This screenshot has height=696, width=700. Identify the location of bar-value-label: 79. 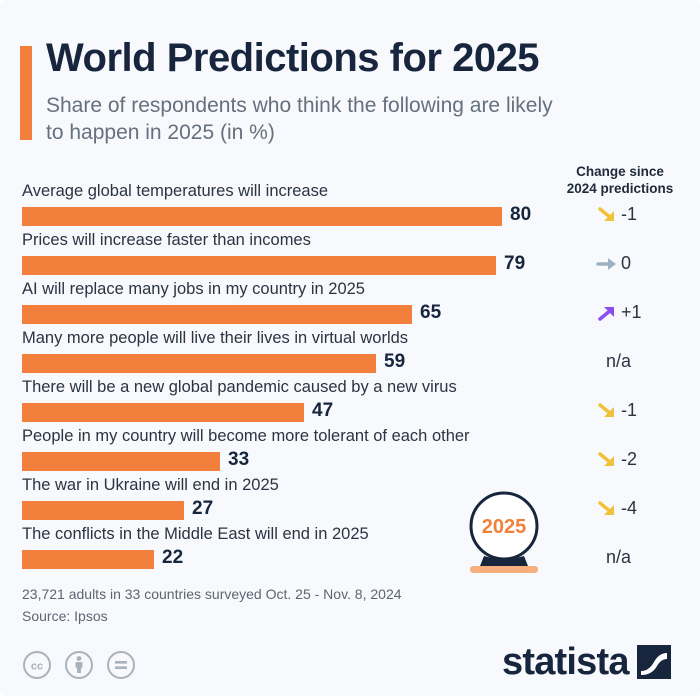
(515, 263).